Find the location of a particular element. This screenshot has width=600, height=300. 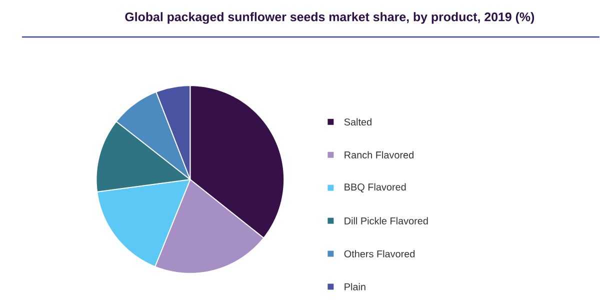

legend-label: BBQ Flavored is located at coordinates (375, 188).